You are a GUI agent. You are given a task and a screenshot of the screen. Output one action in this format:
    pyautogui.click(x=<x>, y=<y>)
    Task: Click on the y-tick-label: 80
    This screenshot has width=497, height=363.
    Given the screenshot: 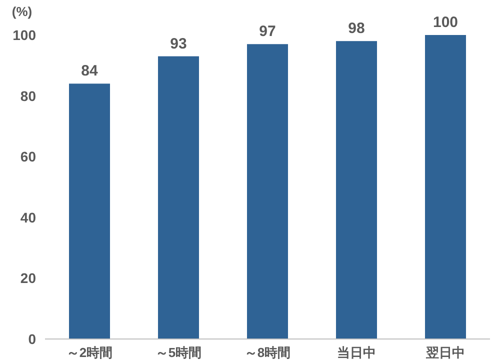 What is the action you would take?
    pyautogui.click(x=28, y=96)
    